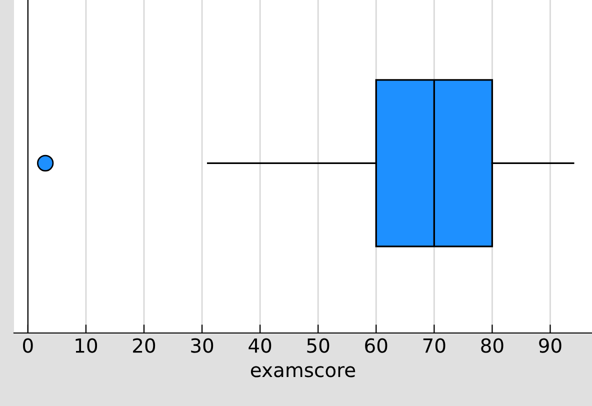 The height and width of the screenshot is (406, 592). What do you see at coordinates (87, 345) in the screenshot?
I see `x-tick-label: 10` at bounding box center [87, 345].